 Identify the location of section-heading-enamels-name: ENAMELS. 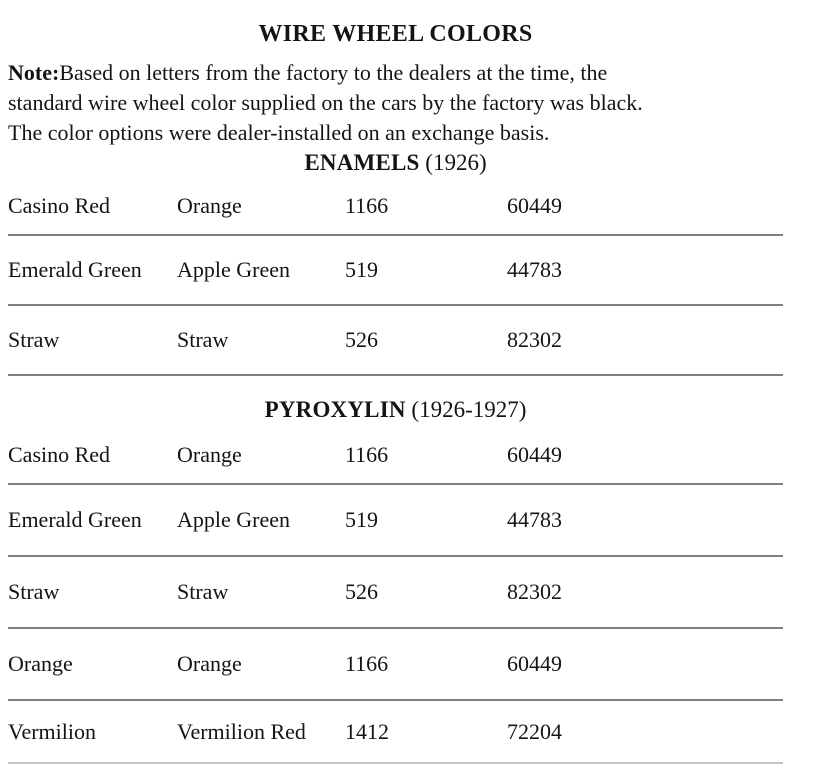
(362, 162).